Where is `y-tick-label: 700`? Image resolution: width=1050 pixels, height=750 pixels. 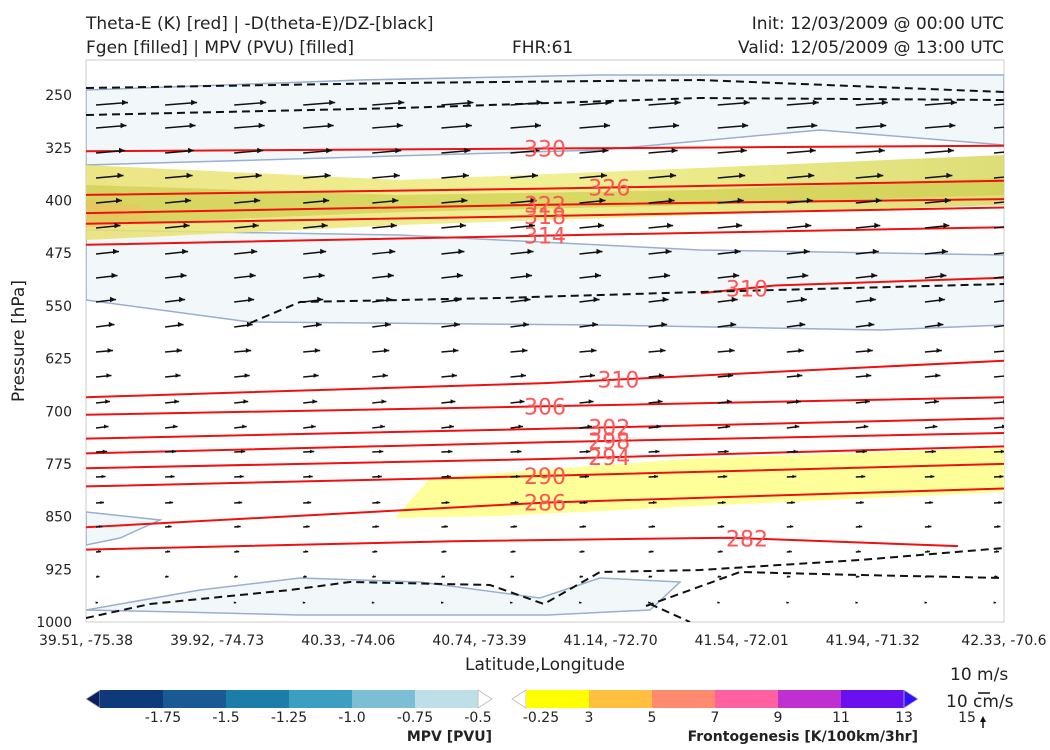 y-tick-label: 700 is located at coordinates (58, 412).